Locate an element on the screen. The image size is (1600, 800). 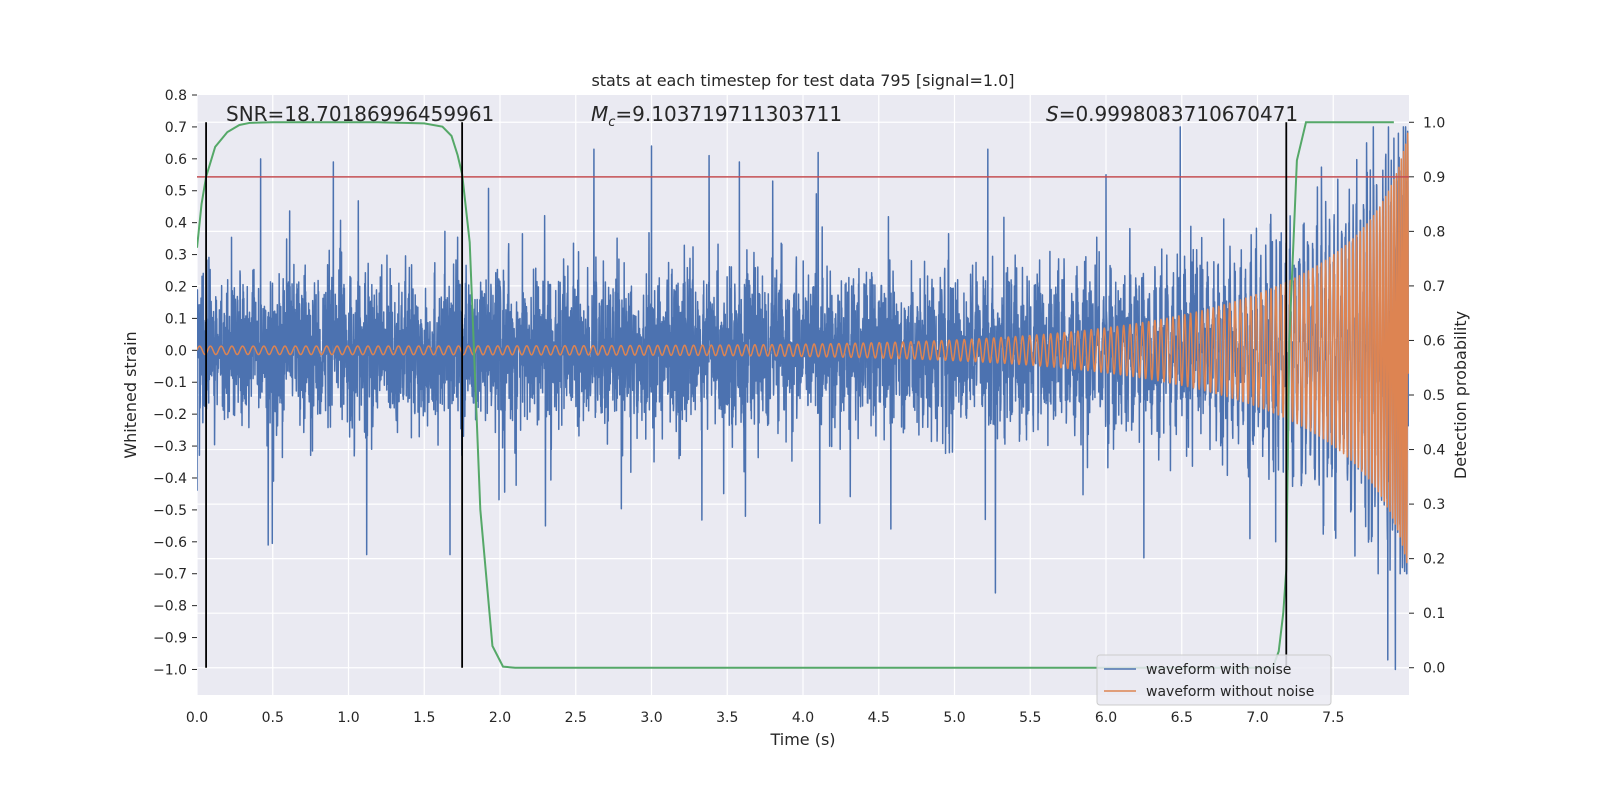
s-symbol: S is located at coordinates (1052, 114).